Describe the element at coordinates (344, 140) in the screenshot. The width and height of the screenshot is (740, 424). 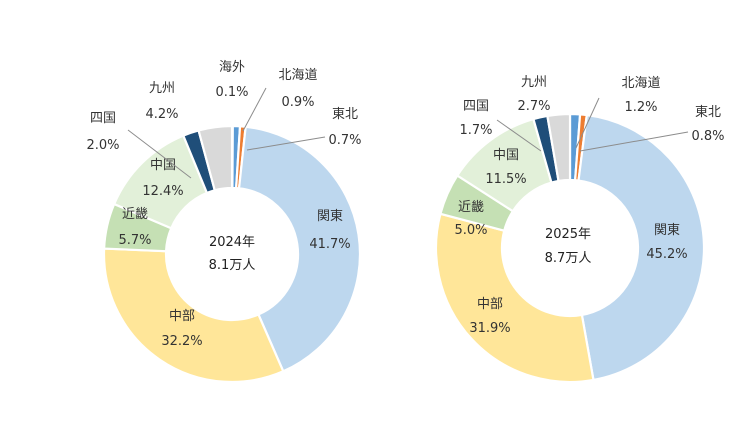
I see `slice-value-東北: 0.7%` at that location.